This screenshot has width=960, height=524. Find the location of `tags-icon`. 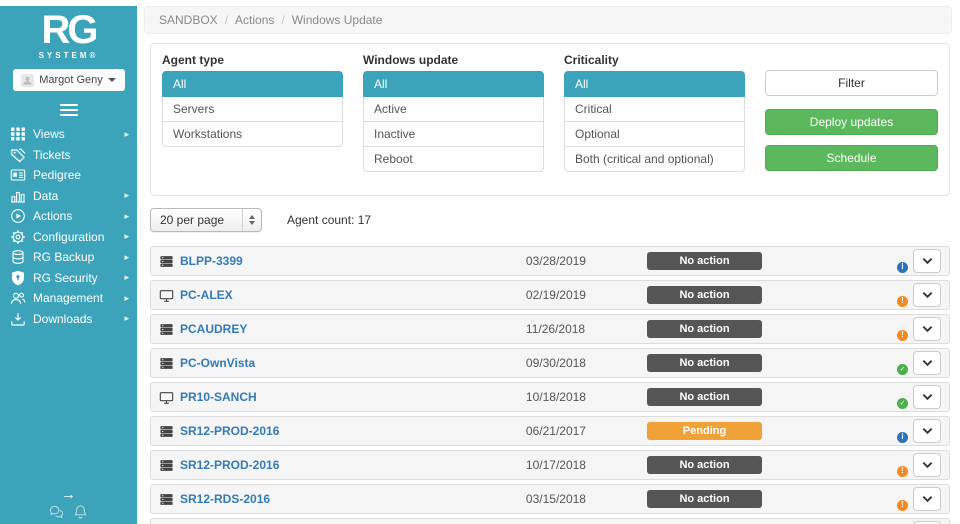

tags-icon is located at coordinates (18, 155).